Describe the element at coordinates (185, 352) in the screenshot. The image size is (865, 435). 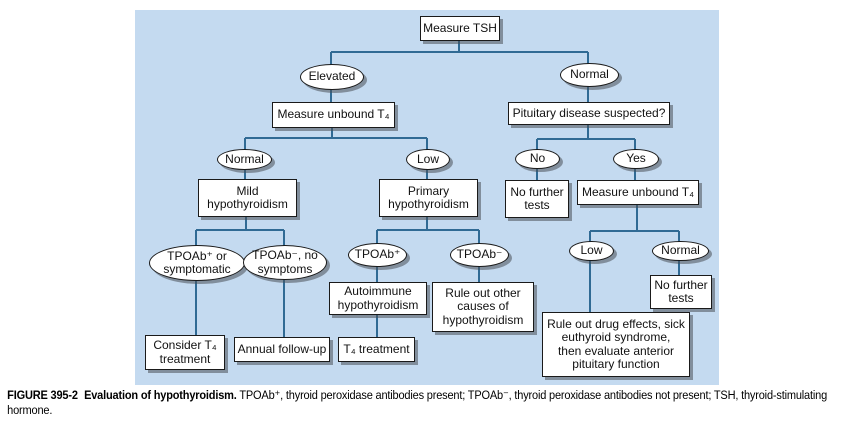
I see `node-consider-t4-treatment: Consider T₄ treatment` at that location.